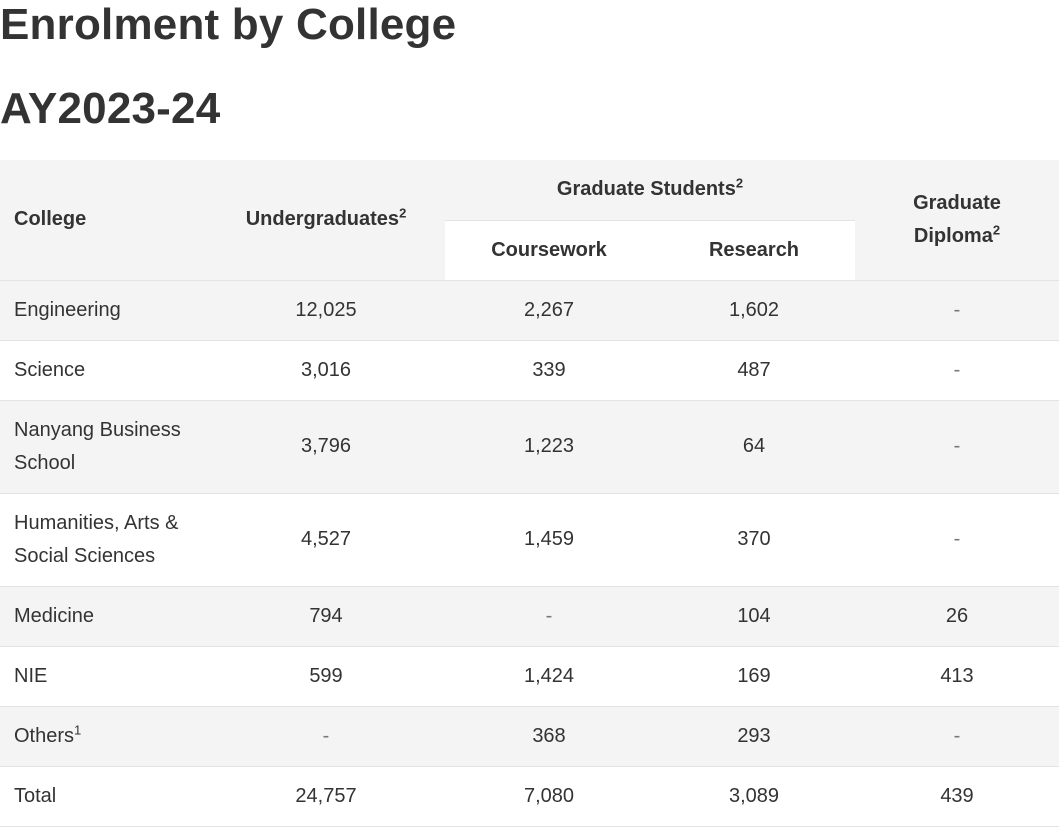 This screenshot has height=827, width=1059. I want to click on undergraduates-value: 3,016, so click(326, 370).